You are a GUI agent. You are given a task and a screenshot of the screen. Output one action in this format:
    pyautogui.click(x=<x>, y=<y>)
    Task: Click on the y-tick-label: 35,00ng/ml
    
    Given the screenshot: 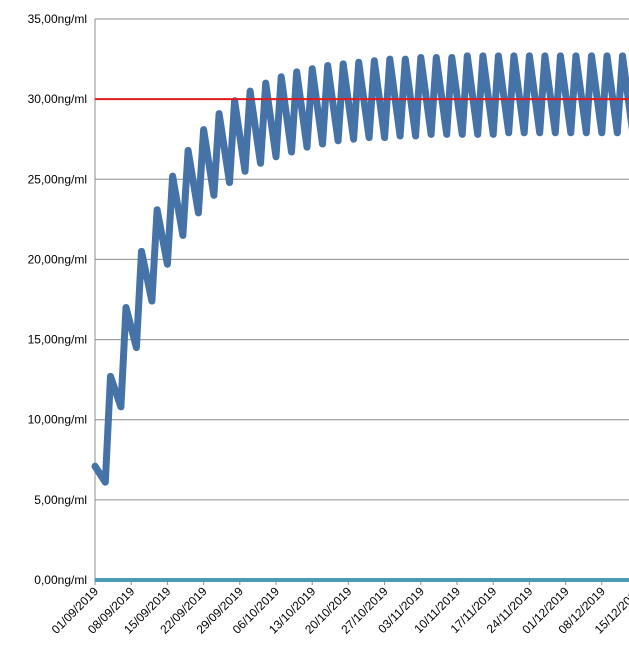 What is the action you would take?
    pyautogui.click(x=57, y=19)
    